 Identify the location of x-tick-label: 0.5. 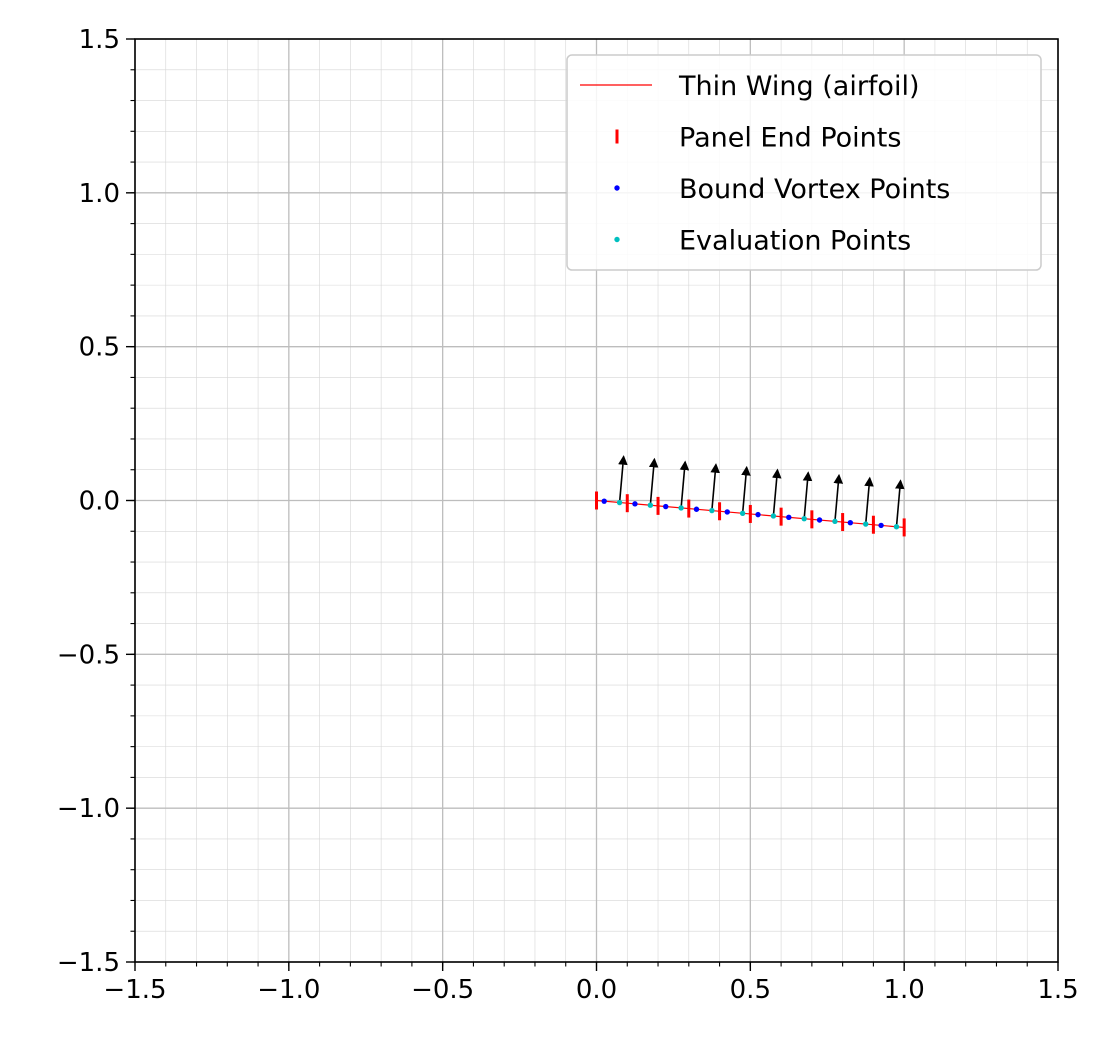
(750, 990).